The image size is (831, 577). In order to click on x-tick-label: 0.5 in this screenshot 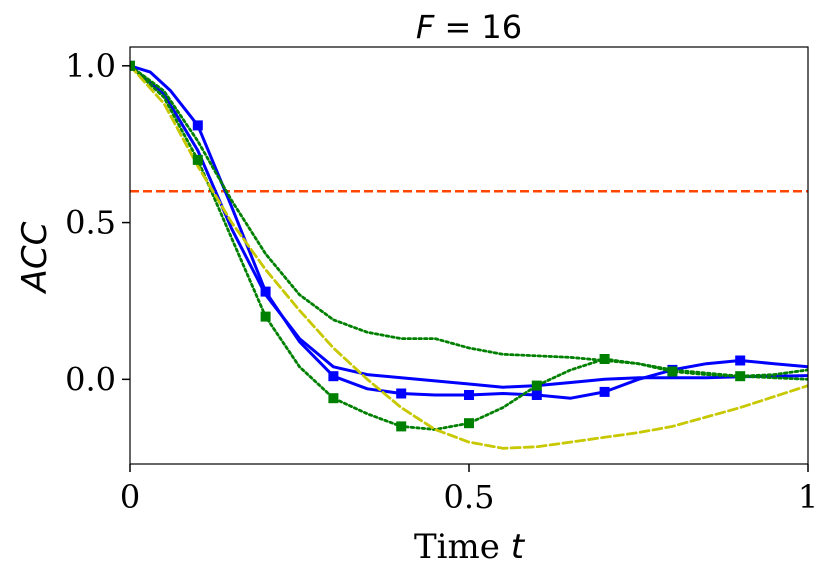, I will do `click(469, 497)`.